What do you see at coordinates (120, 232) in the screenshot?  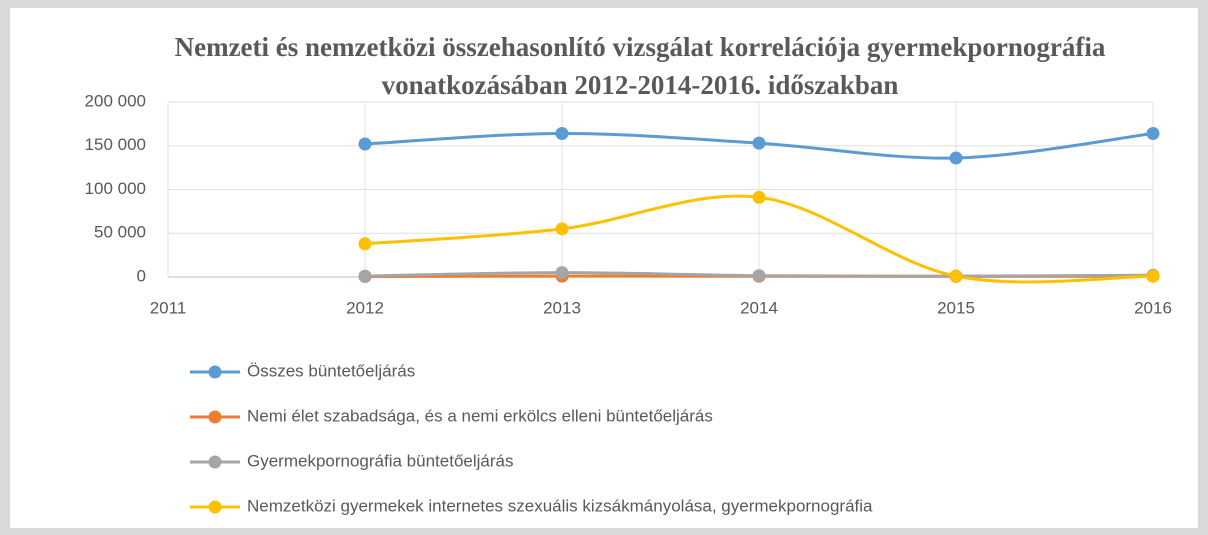 I see `y-tick-label: 50 000` at bounding box center [120, 232].